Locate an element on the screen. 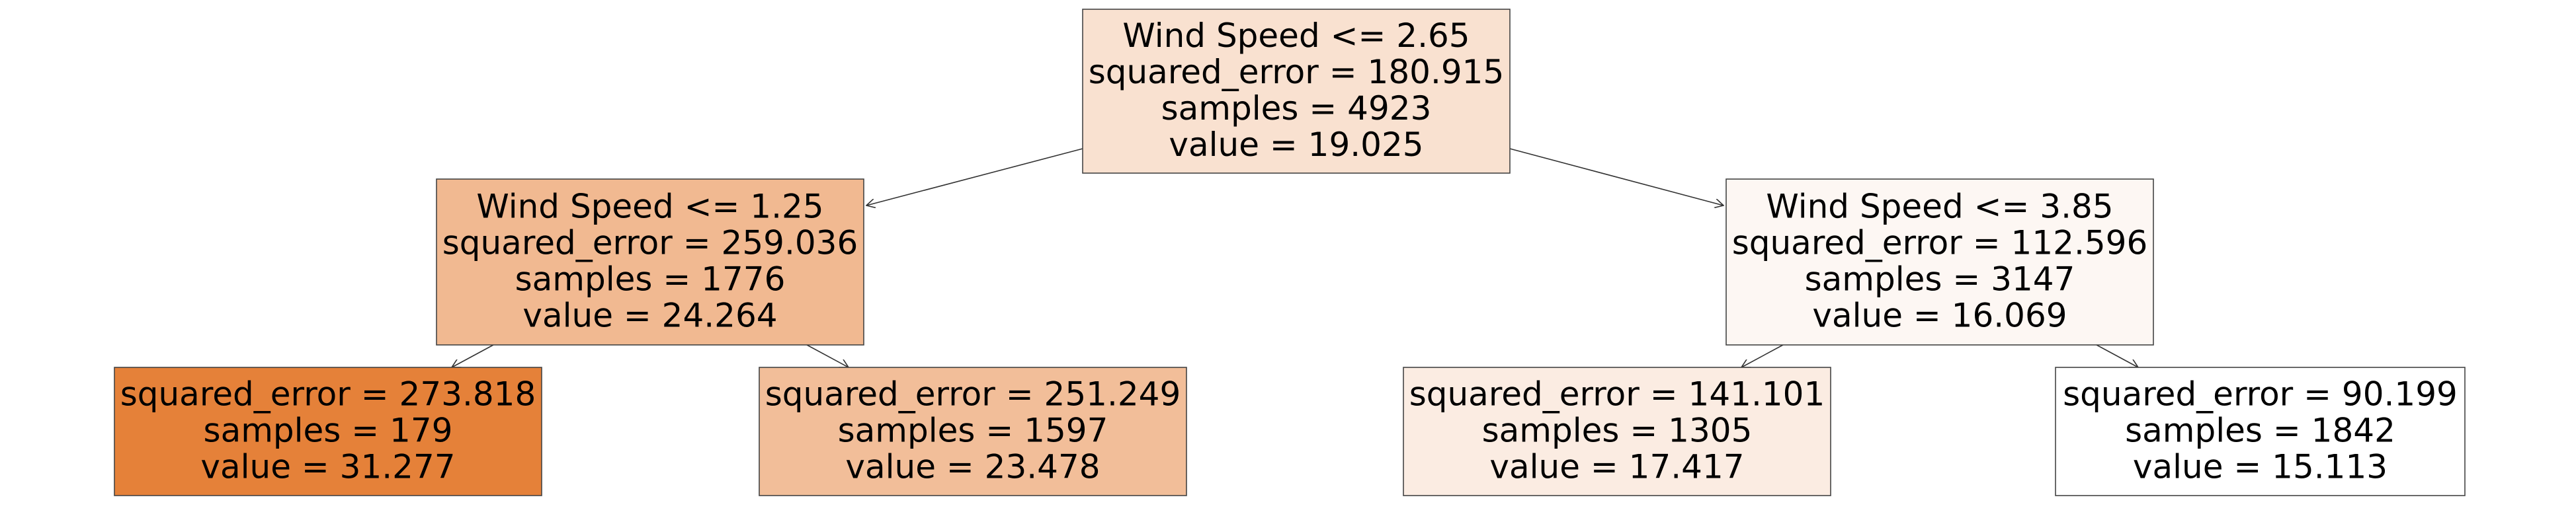 The height and width of the screenshot is (522, 2576). node-box-rr is located at coordinates (2260, 431).